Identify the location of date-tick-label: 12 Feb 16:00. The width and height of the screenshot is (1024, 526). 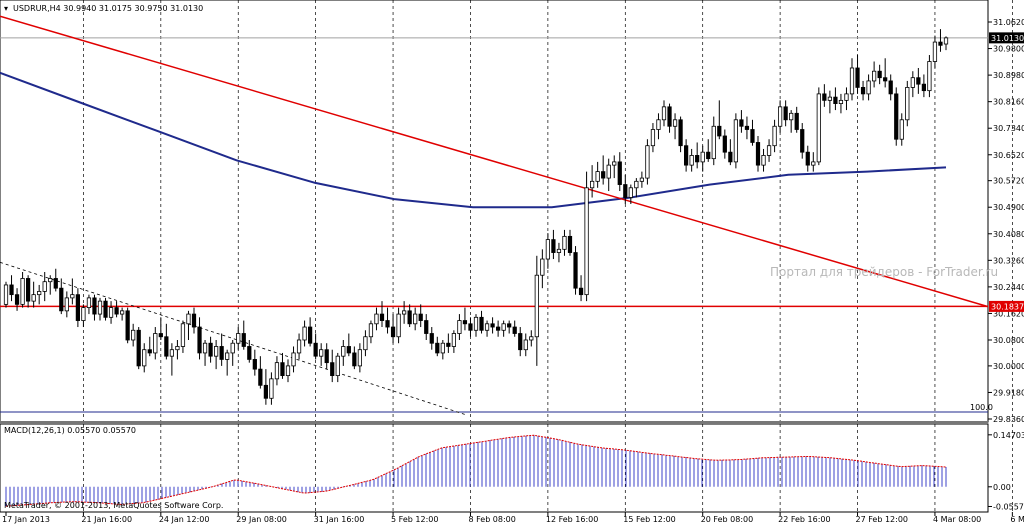
(572, 519).